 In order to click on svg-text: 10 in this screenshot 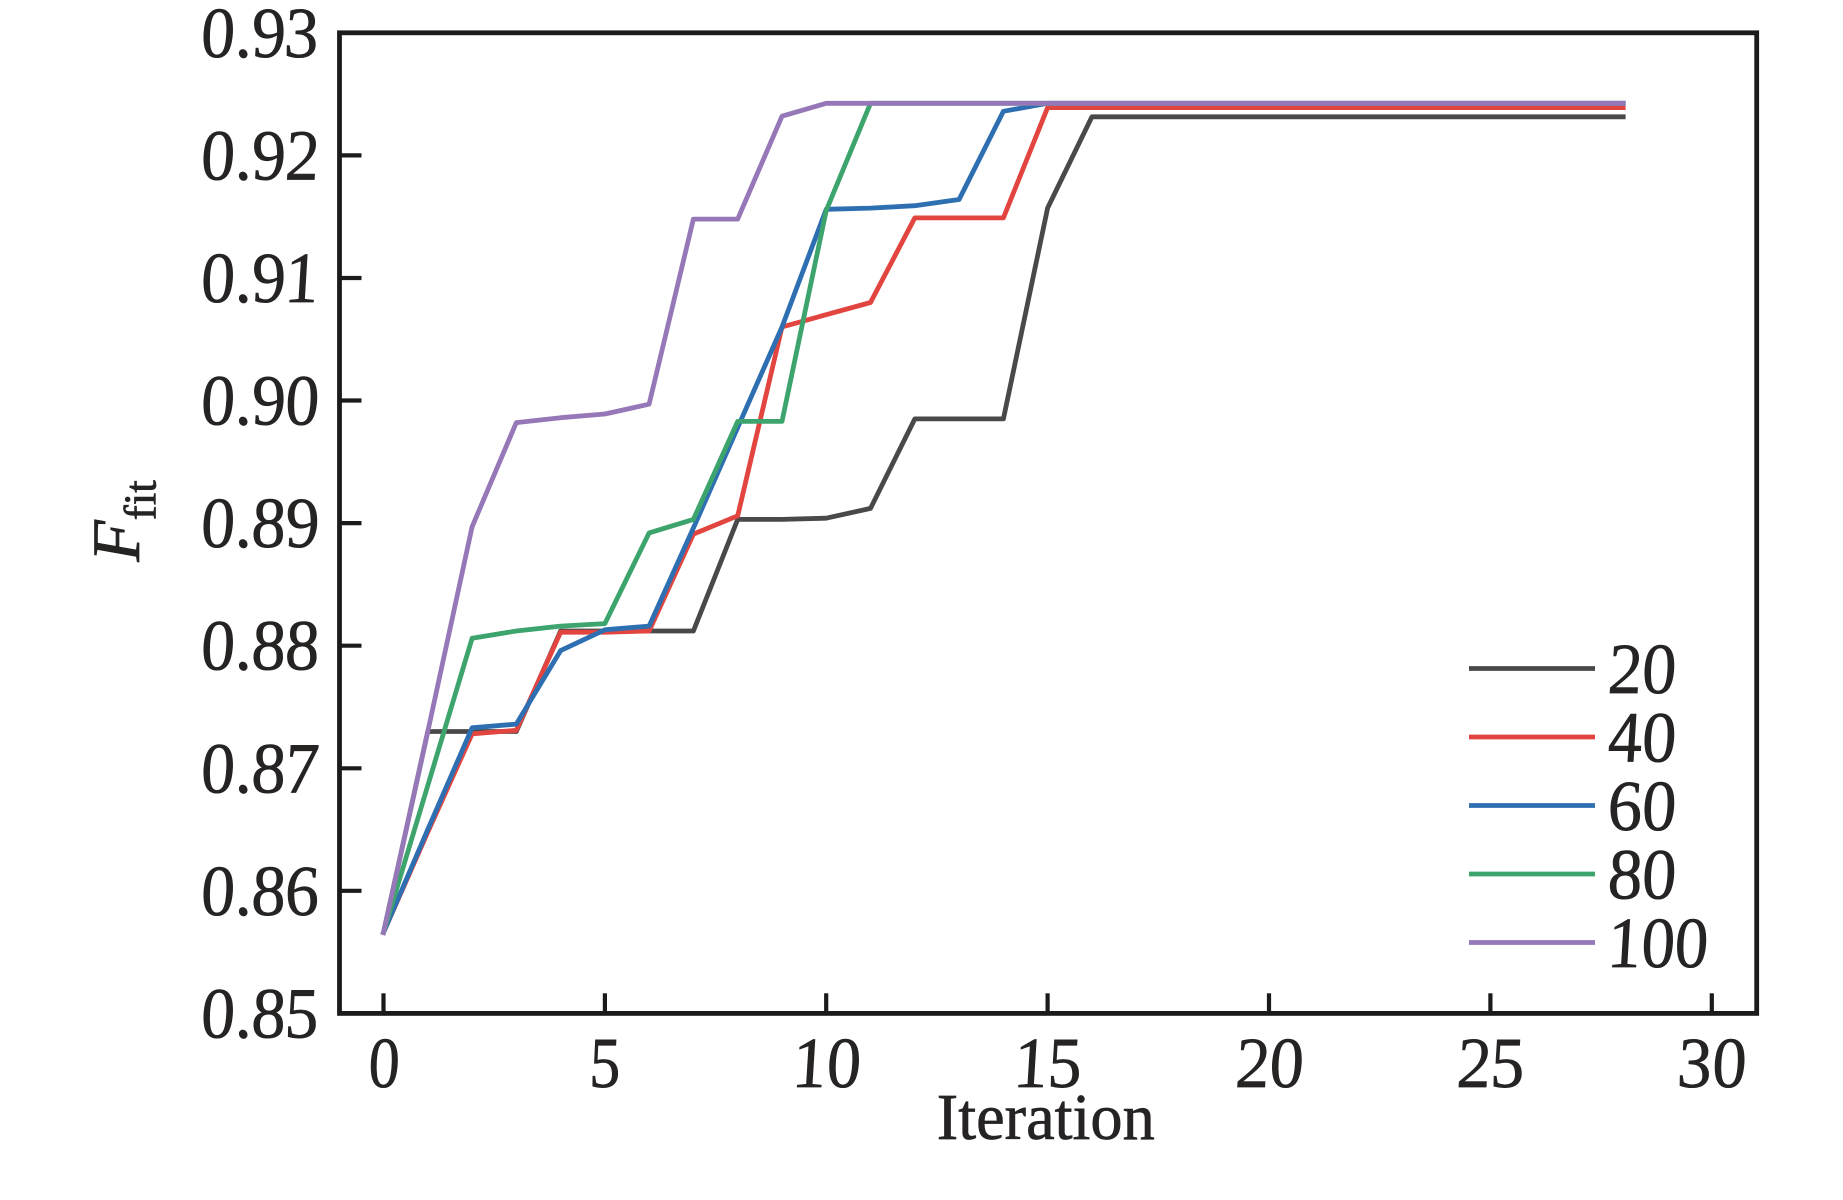, I will do `click(826, 1063)`.